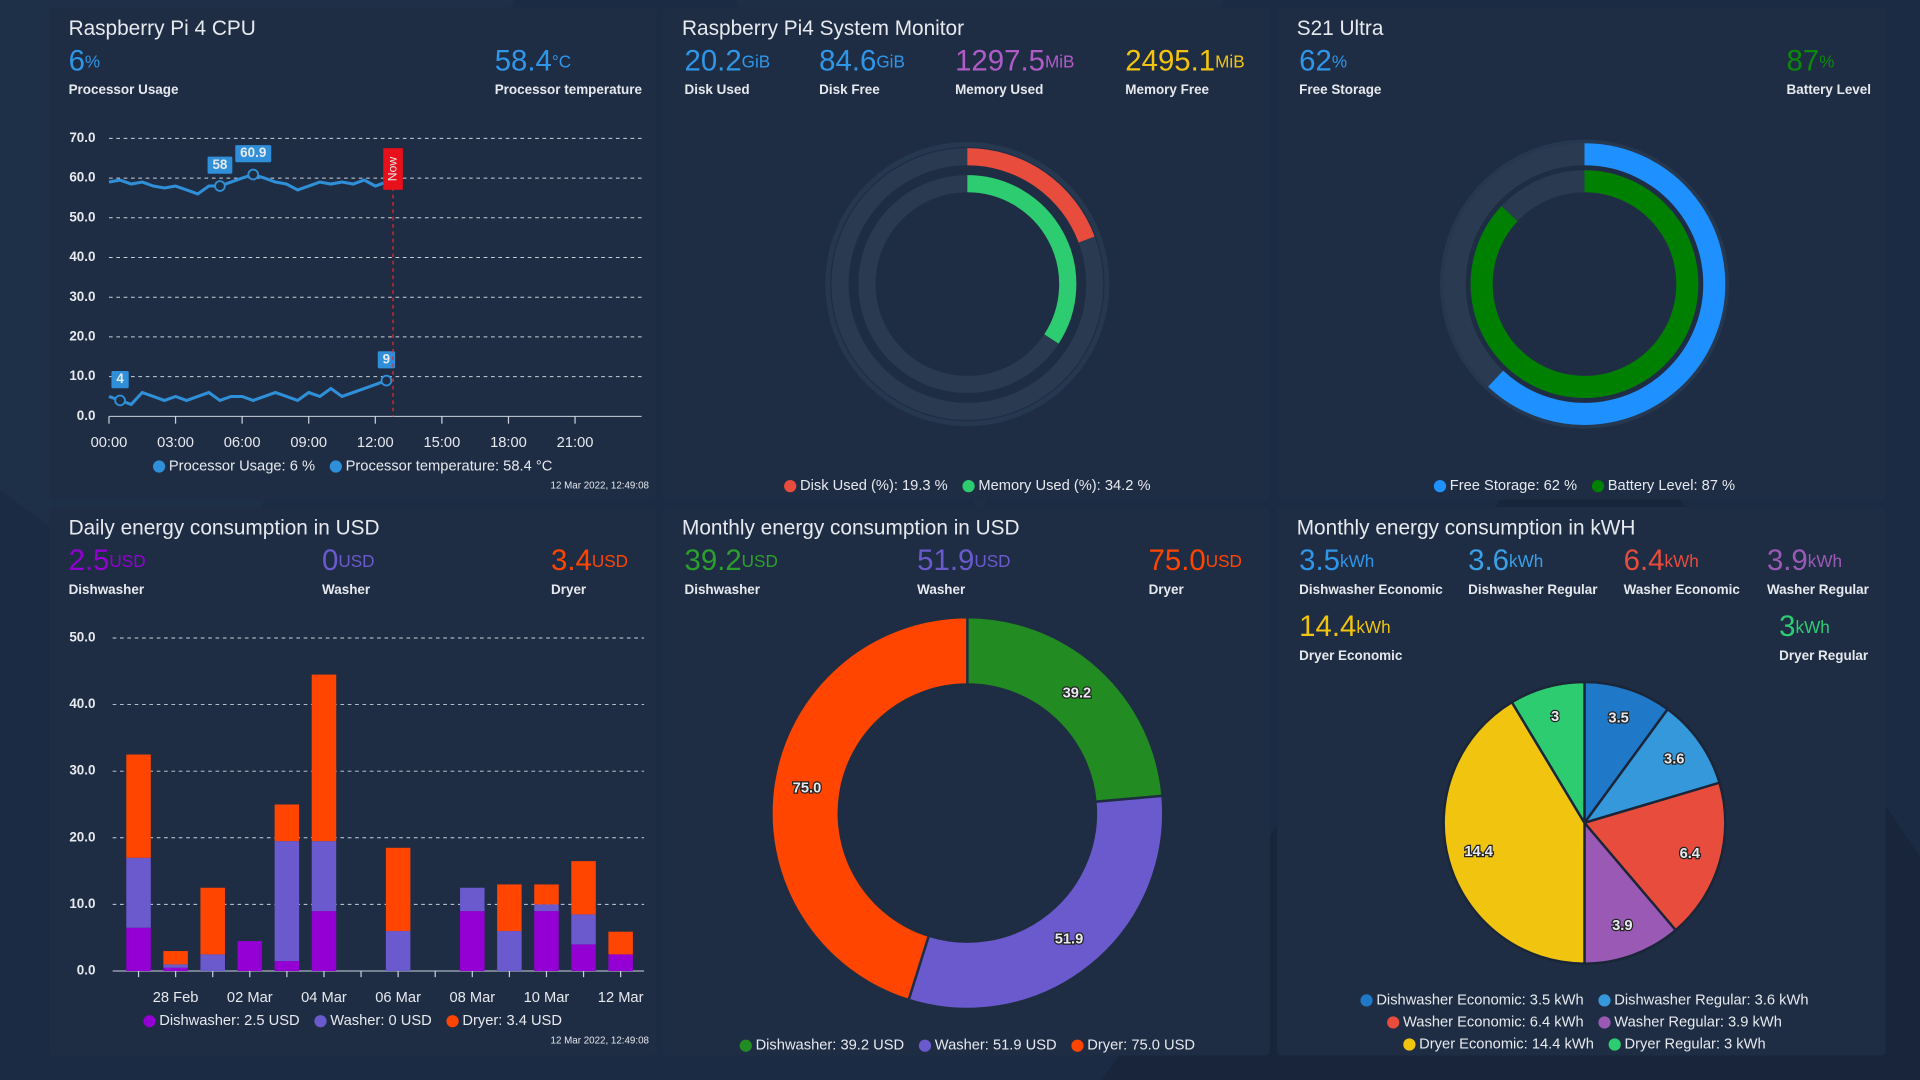 This screenshot has height=1080, width=1920. Describe the element at coordinates (1644, 560) in the screenshot. I see `stat-value: 6.4` at that location.